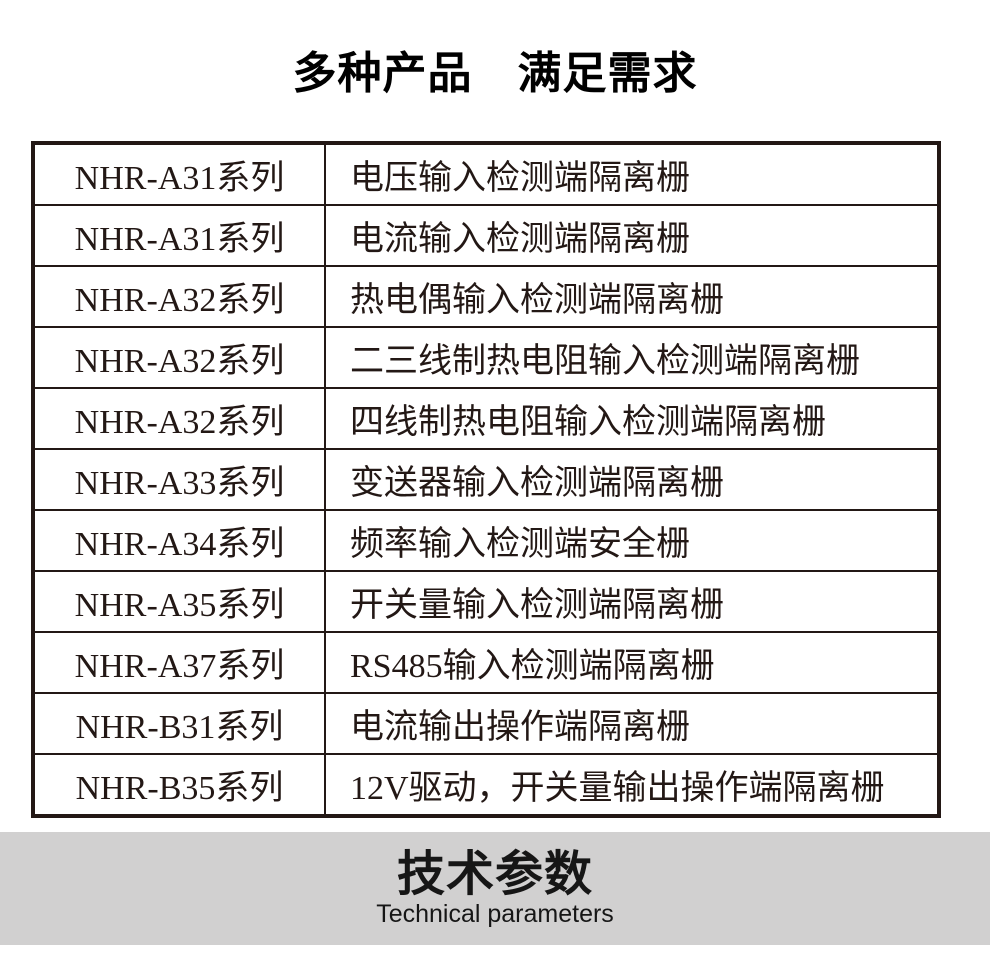 The image size is (990, 967). I want to click on description-cell: RS485输入检测端隔离栅, so click(632, 662).